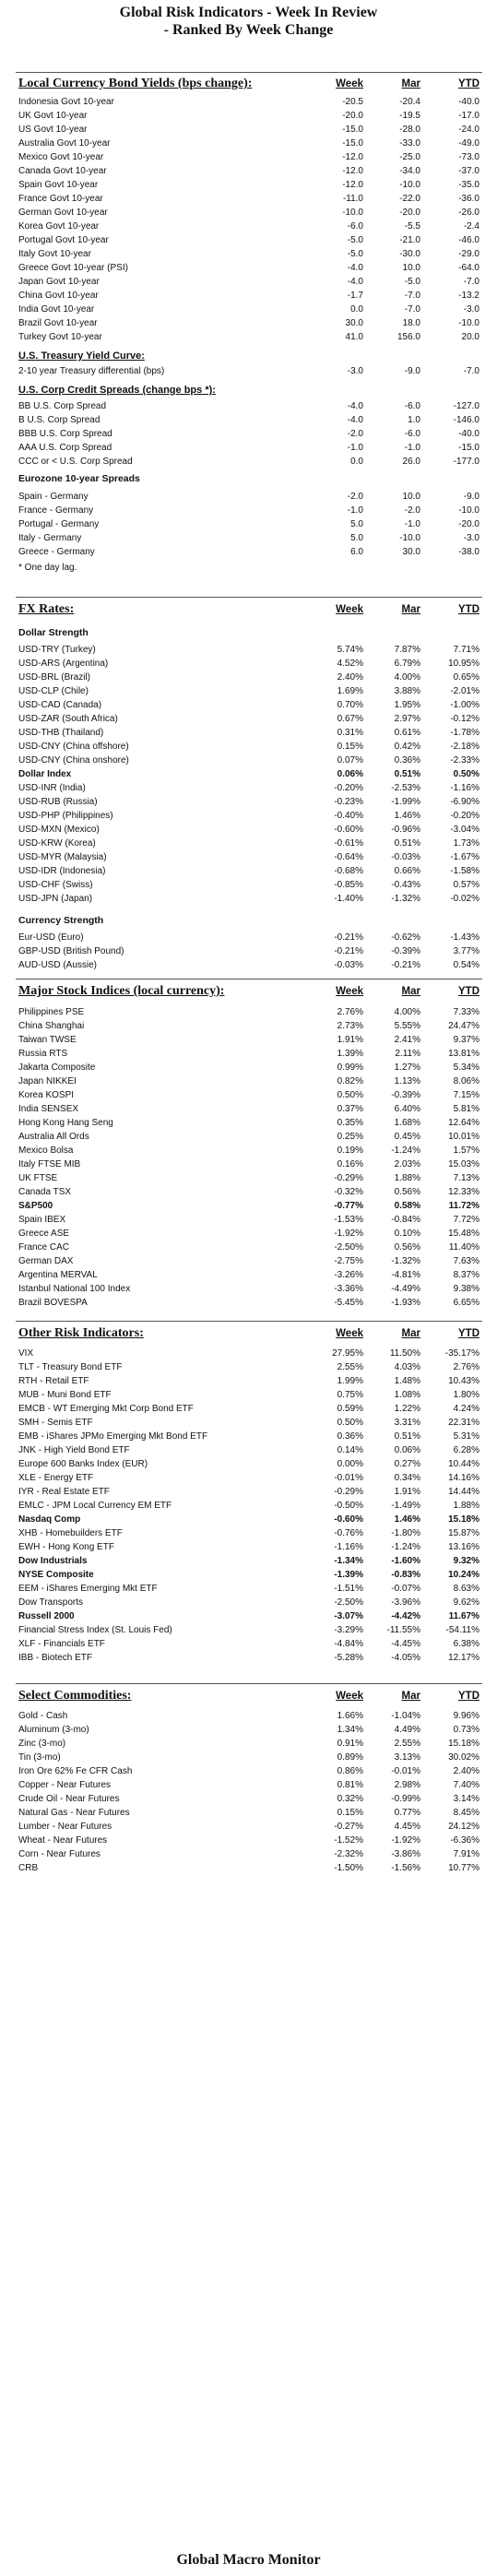  I want to click on week-value: 41.0, so click(354, 337).